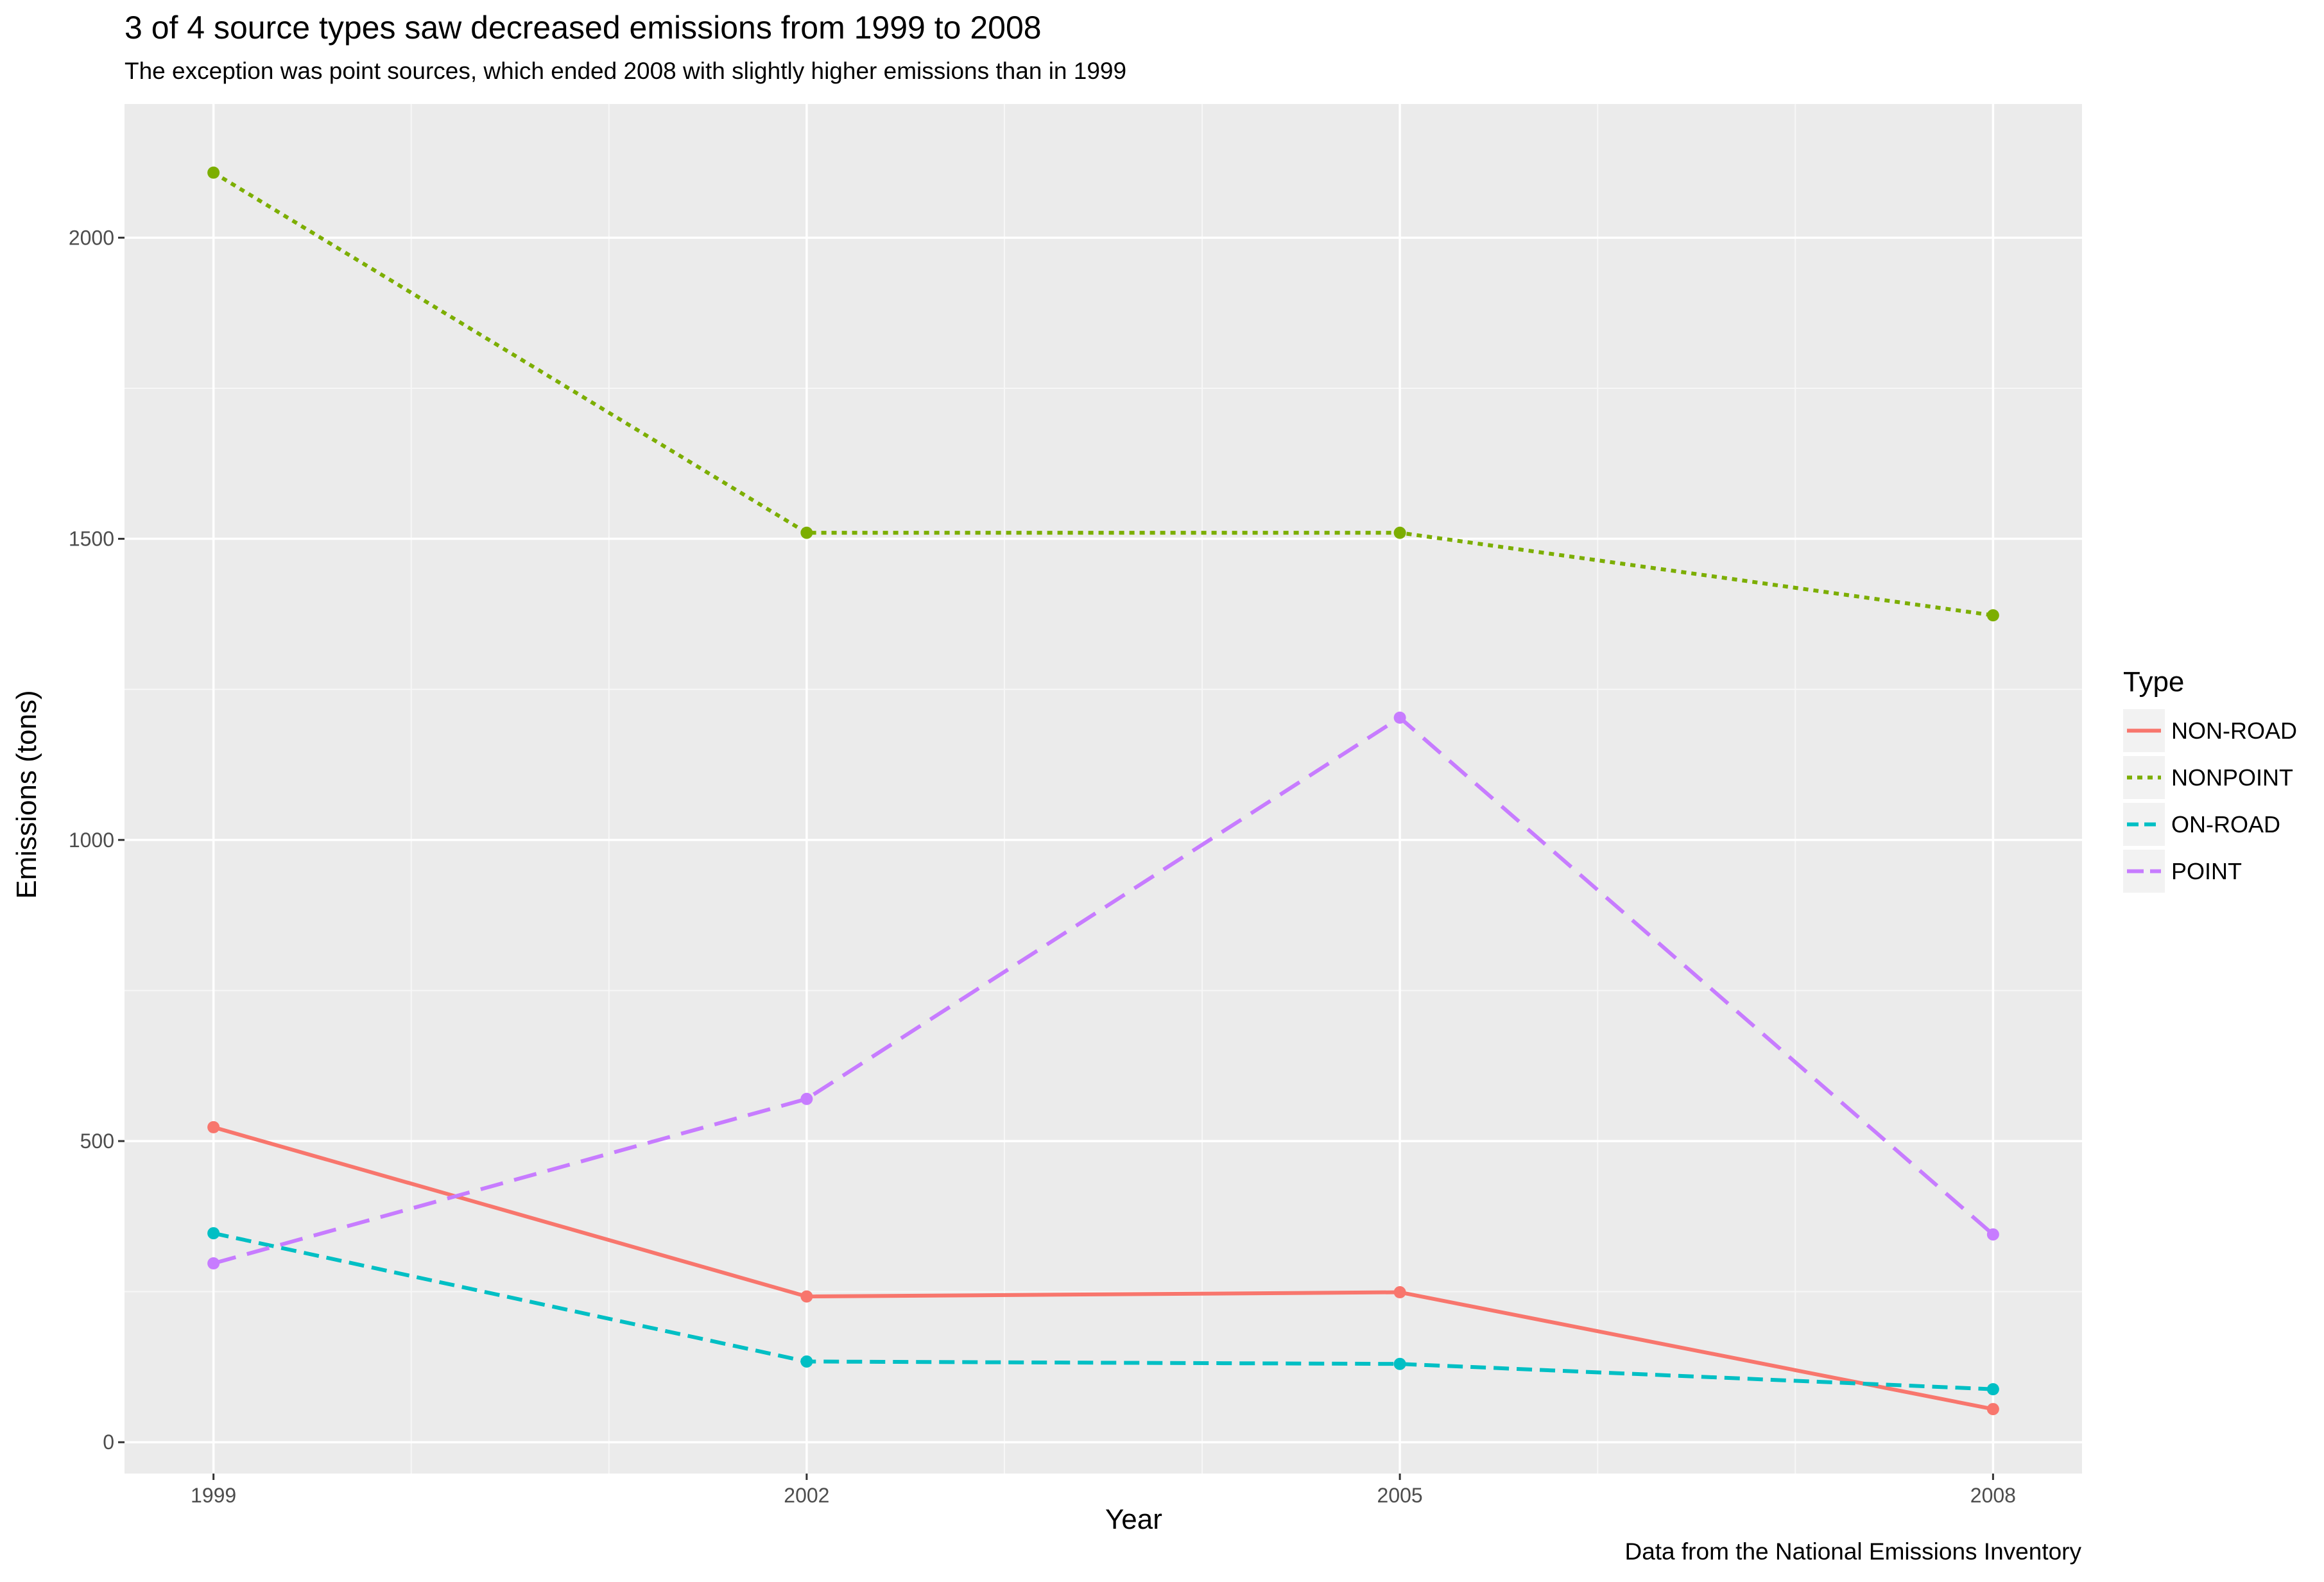 This screenshot has width=2324, height=1582. I want to click on legend-label: ON-ROAD, so click(2225, 824).